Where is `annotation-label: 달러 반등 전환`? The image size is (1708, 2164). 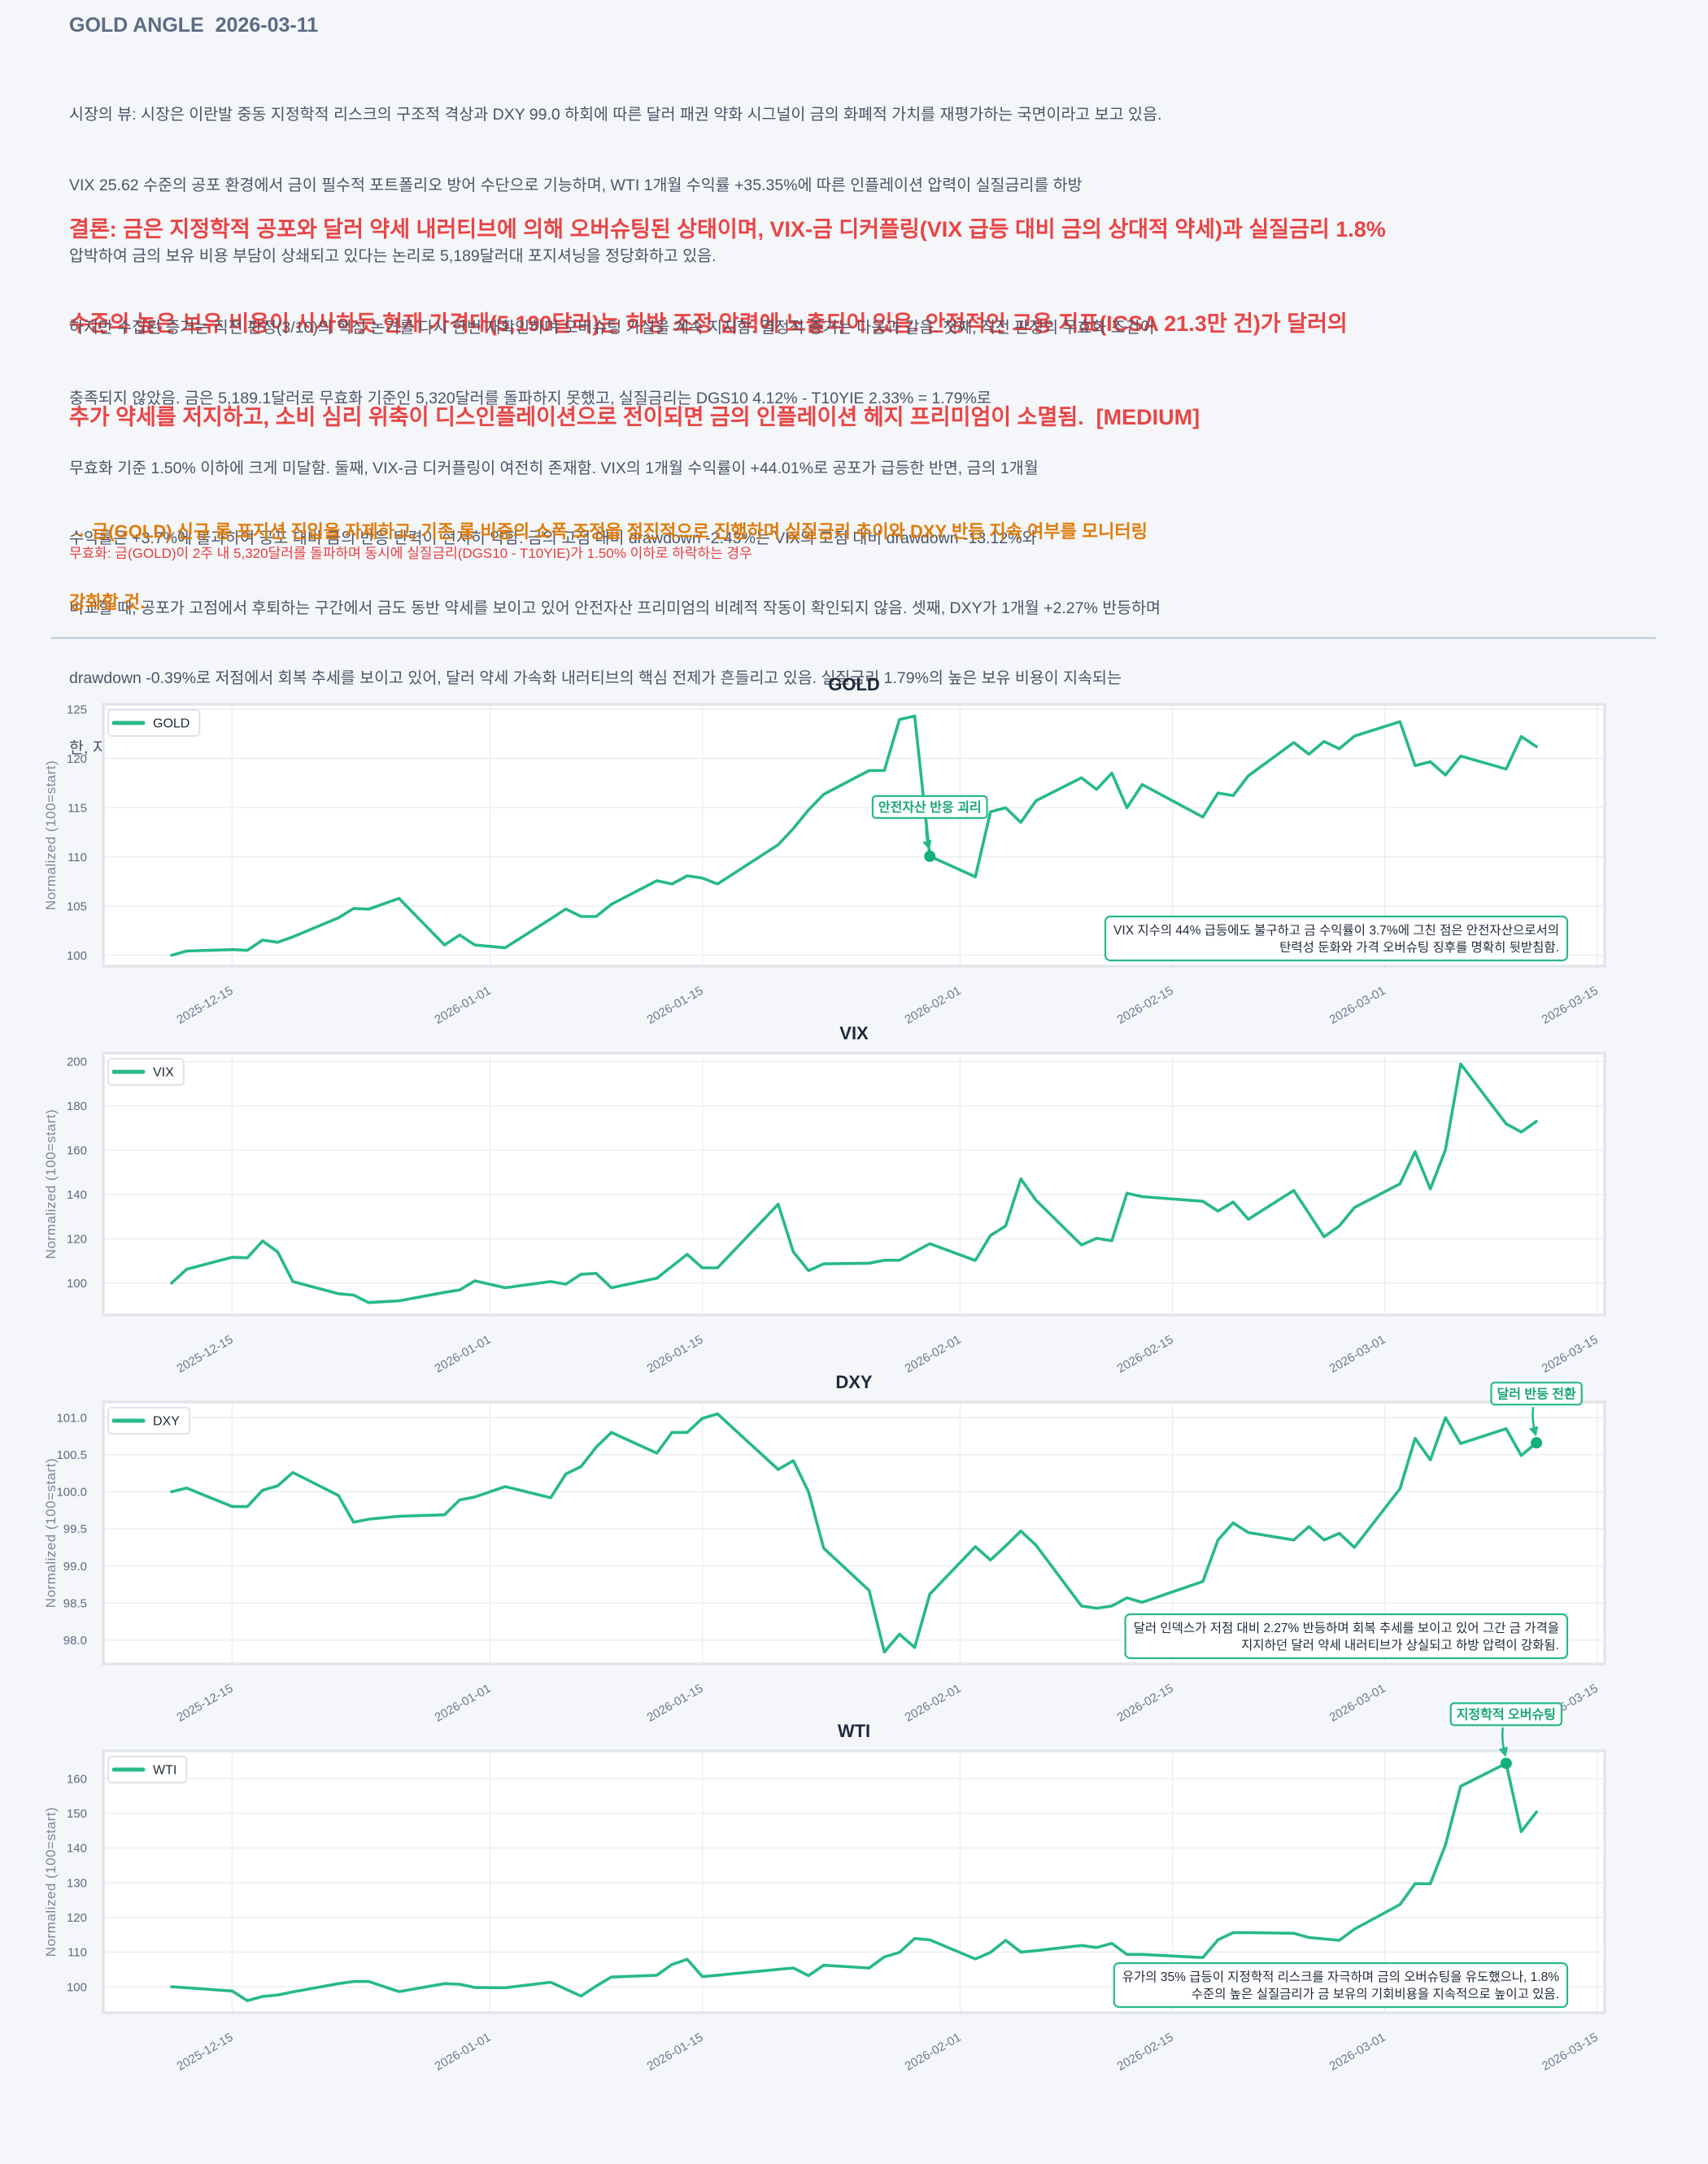
annotation-label: 달러 반등 전환 is located at coordinates (1536, 1393).